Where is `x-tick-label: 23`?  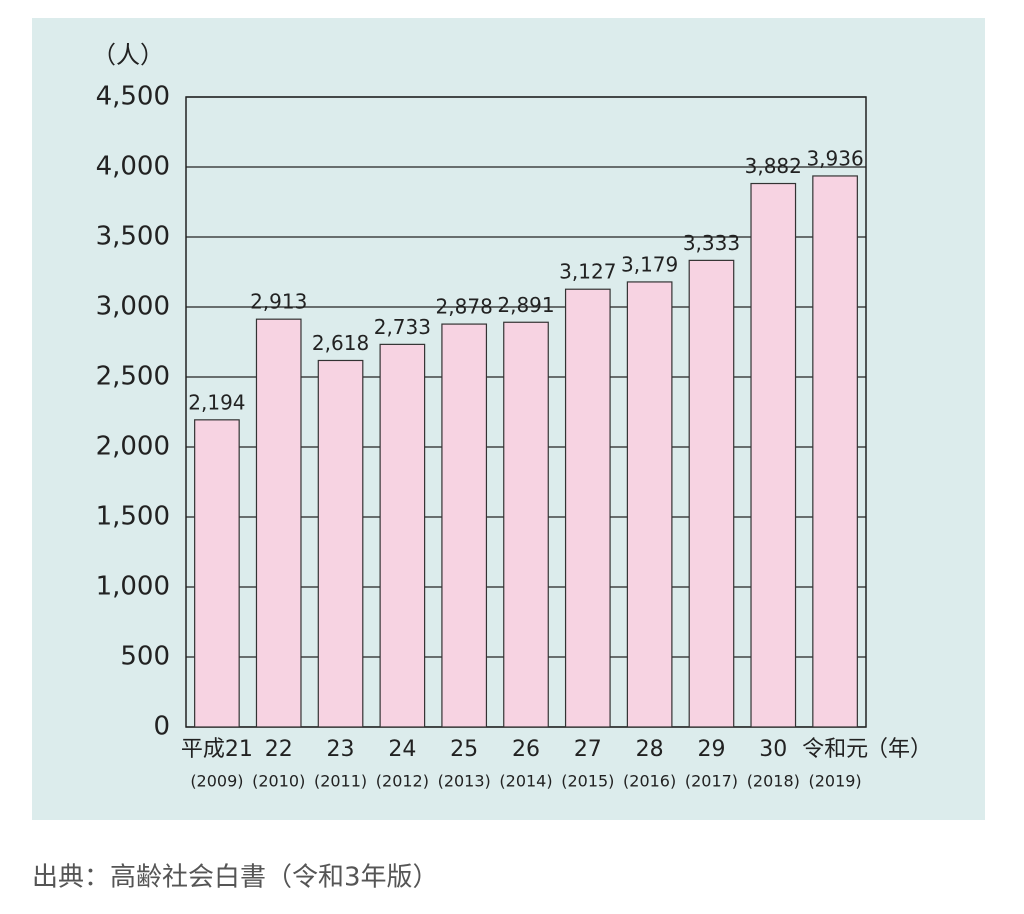 x-tick-label: 23 is located at coordinates (341, 749).